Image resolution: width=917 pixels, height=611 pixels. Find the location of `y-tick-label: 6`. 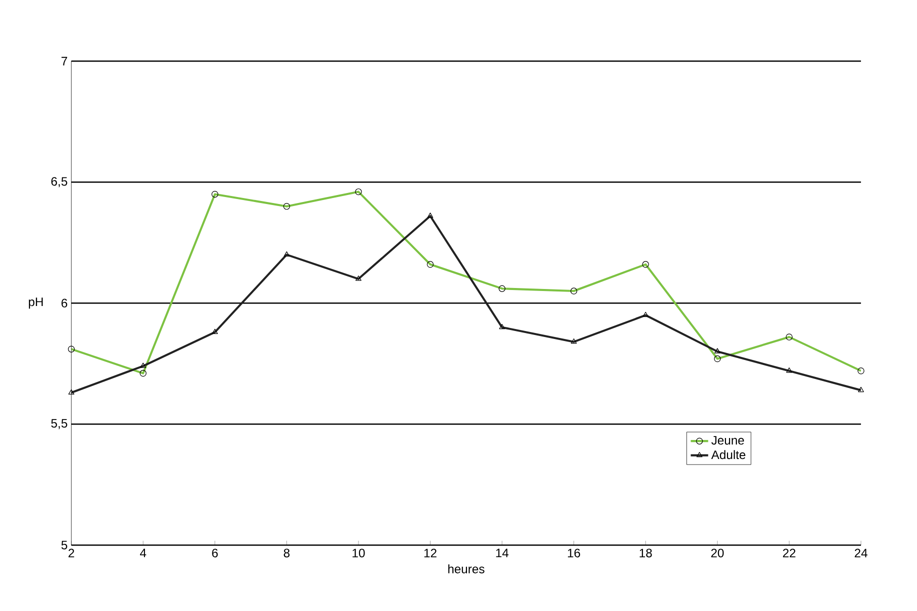

y-tick-label: 6 is located at coordinates (65, 303).